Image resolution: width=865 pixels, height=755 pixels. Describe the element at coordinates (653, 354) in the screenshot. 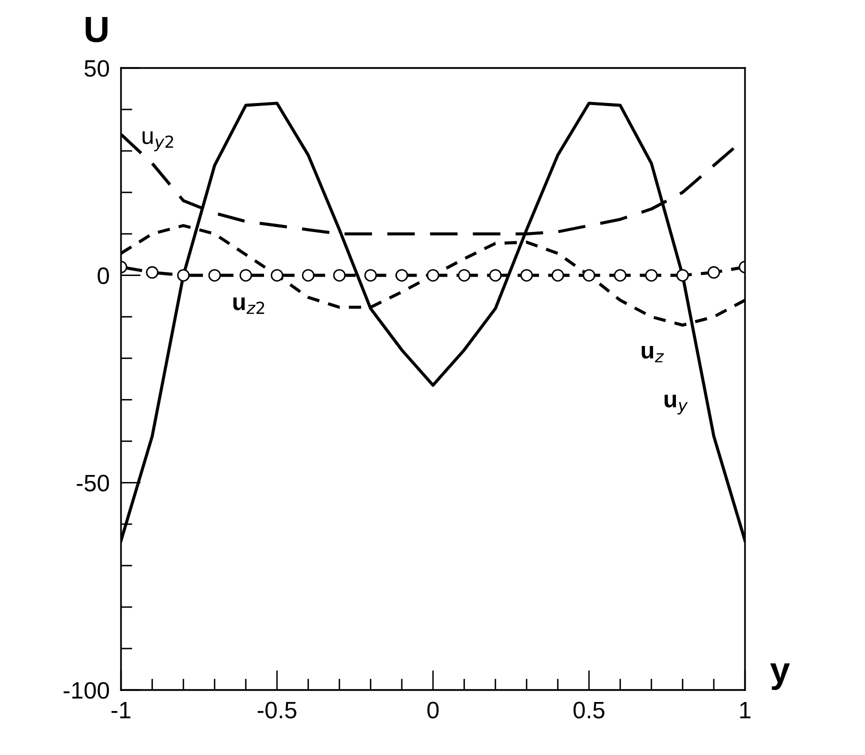

I see `series-label: u$_{z}$` at that location.